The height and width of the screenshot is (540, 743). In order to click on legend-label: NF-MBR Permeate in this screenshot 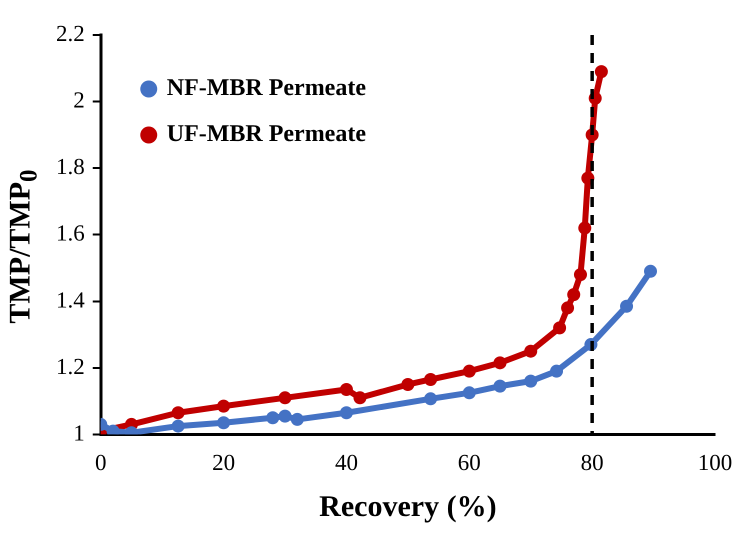, I will do `click(266, 88)`.